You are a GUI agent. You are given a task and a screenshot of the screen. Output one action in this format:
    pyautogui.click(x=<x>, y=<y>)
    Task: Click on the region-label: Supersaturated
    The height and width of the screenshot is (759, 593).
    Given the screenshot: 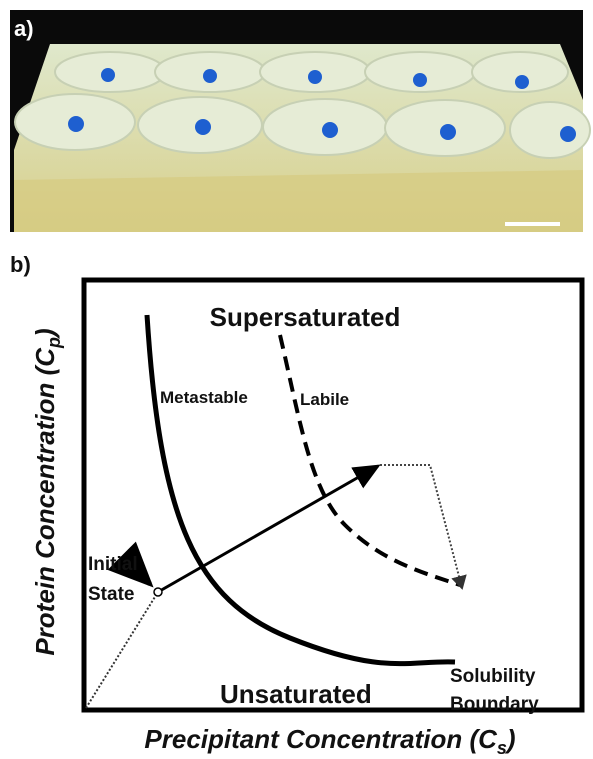 What is the action you would take?
    pyautogui.click(x=305, y=317)
    